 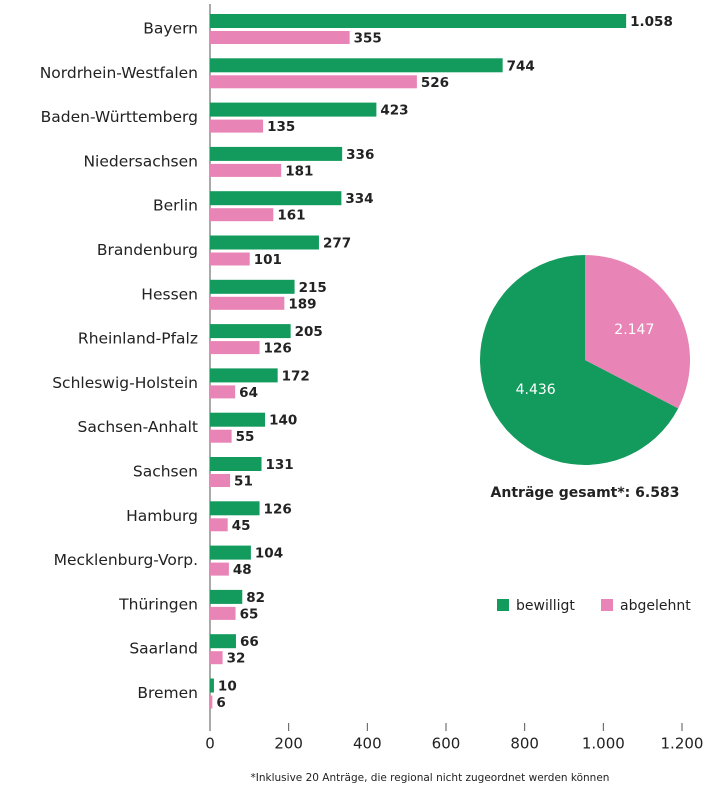 I want to click on category-label: Rheinland-Pfalz, so click(x=138, y=339).